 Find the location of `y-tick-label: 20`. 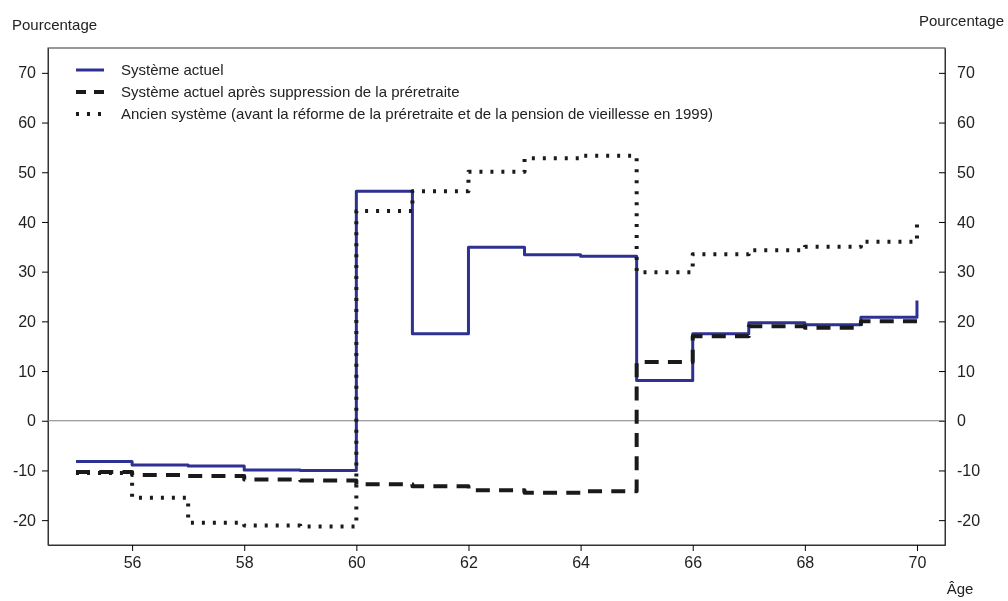

y-tick-label: 20 is located at coordinates (27, 321).